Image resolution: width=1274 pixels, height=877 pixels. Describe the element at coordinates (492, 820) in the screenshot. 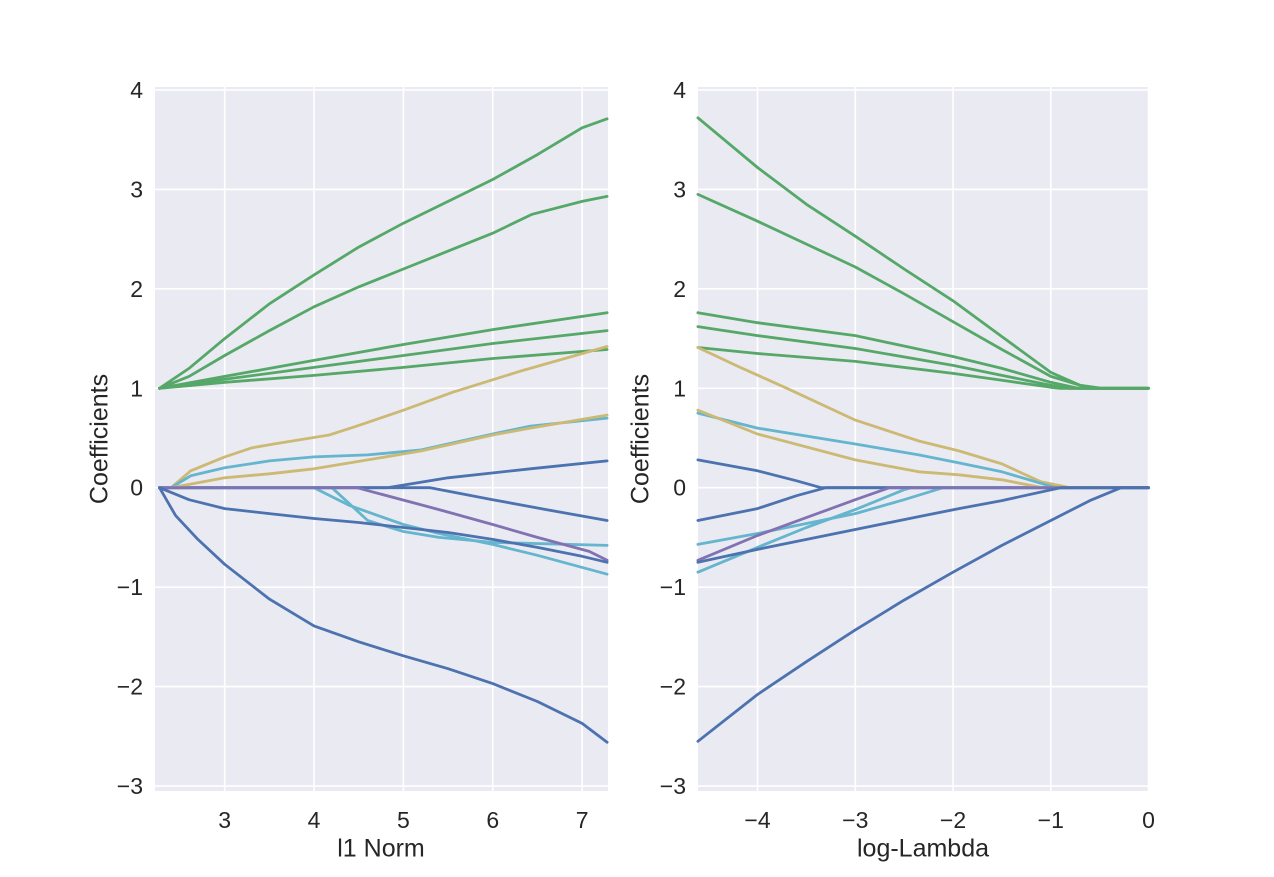

I see `x-tick-label: 6` at that location.